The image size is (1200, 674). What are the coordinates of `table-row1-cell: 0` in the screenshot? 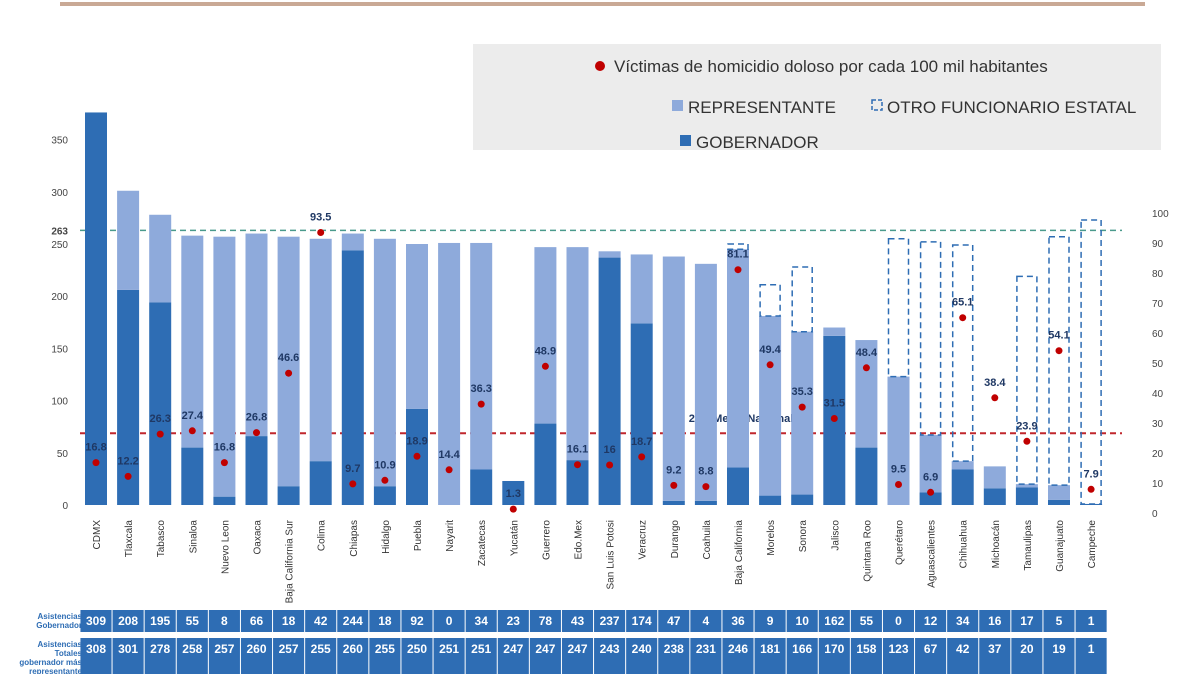 It's located at (898, 621).